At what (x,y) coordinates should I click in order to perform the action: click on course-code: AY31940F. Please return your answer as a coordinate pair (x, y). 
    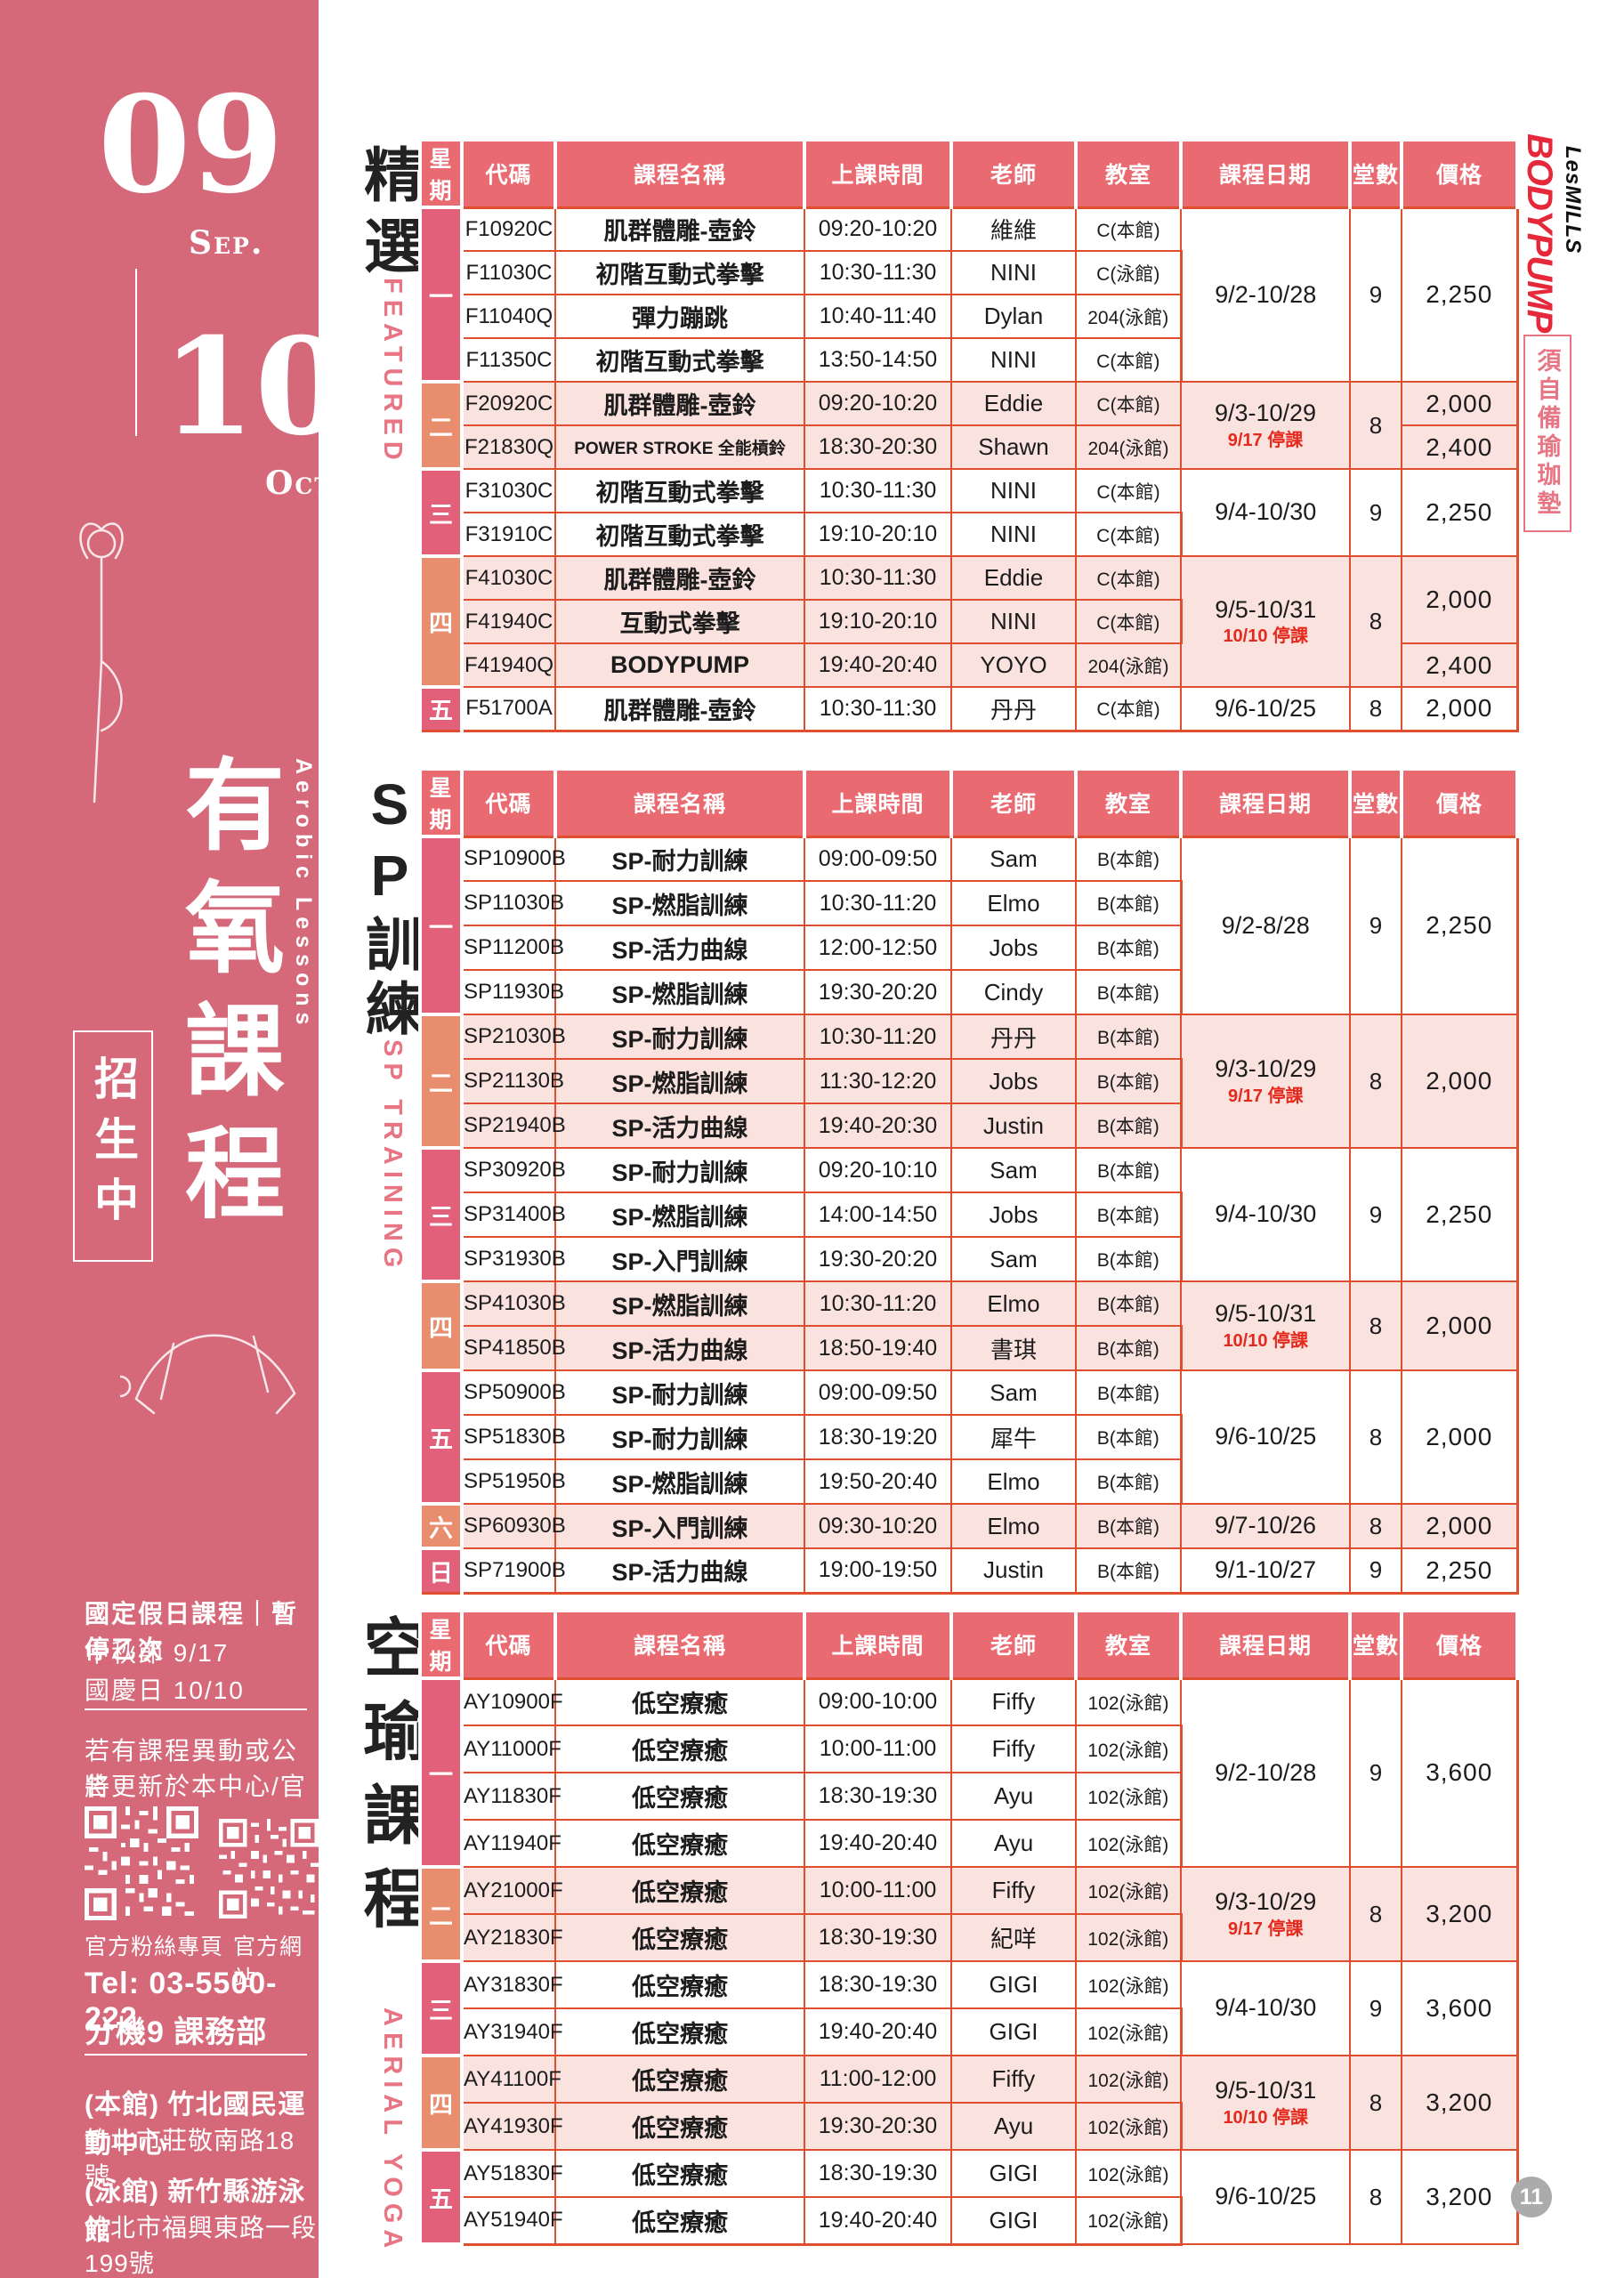
    Looking at the image, I should click on (512, 2032).